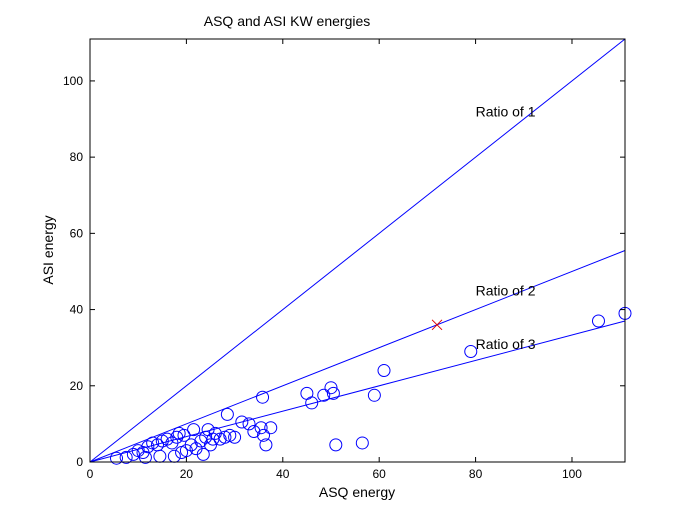 Image resolution: width=692 pixels, height=519 pixels. Describe the element at coordinates (506, 111) in the screenshot. I see `reference-line-label: Ratio of 1` at that location.